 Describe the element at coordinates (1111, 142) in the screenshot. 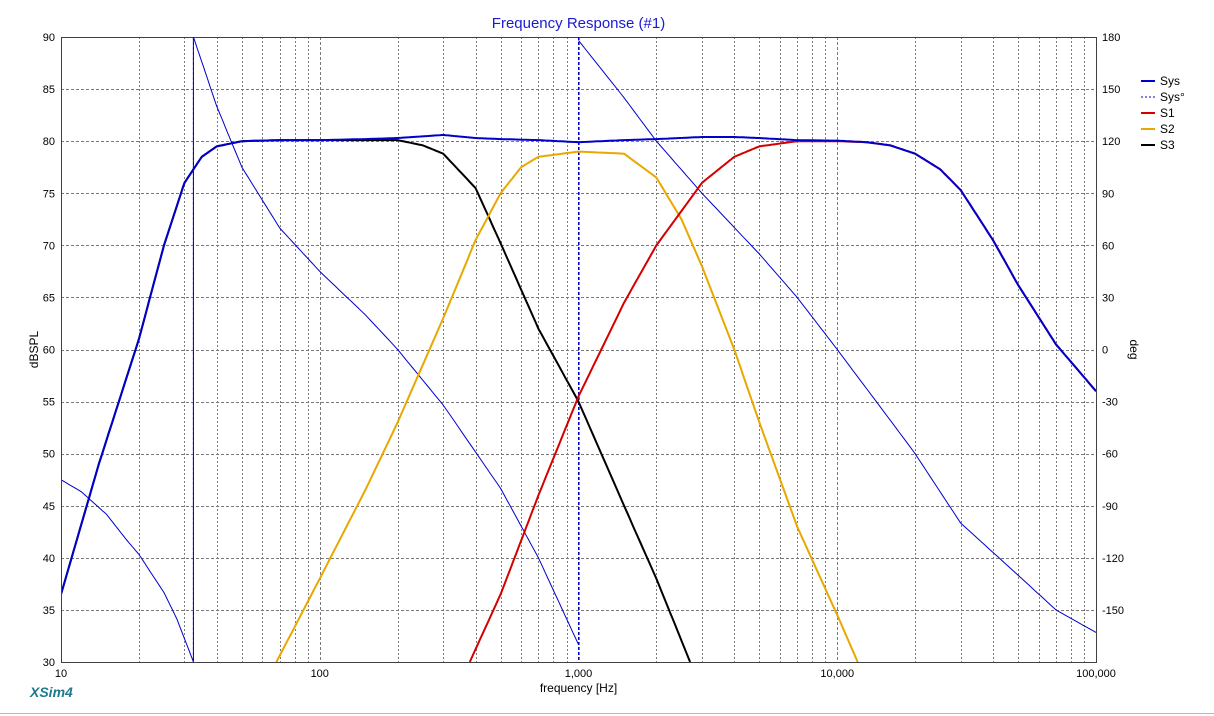

I see `y2-tick-label: 120` at that location.